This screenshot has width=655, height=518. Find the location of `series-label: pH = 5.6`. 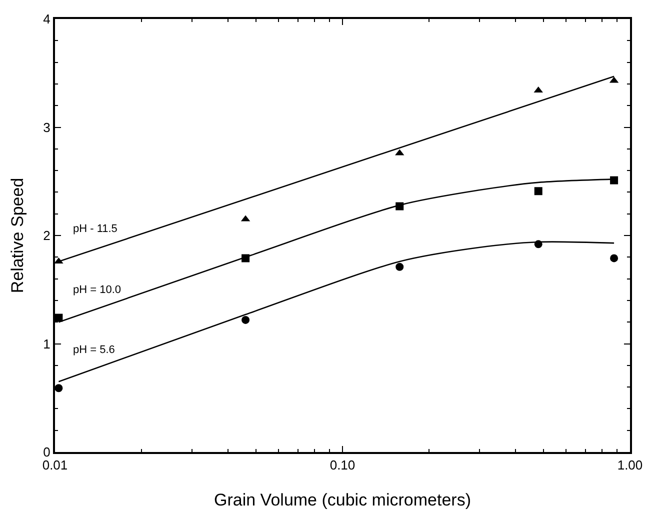

series-label: pH = 5.6 is located at coordinates (94, 350).